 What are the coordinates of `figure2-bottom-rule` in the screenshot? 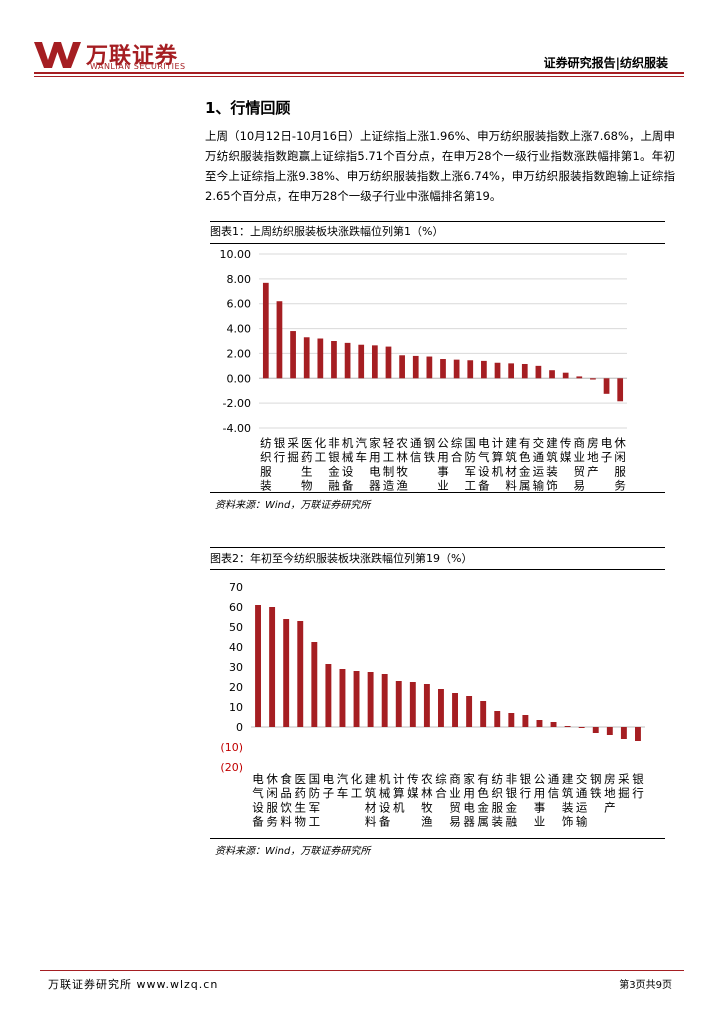 It's located at (437, 838).